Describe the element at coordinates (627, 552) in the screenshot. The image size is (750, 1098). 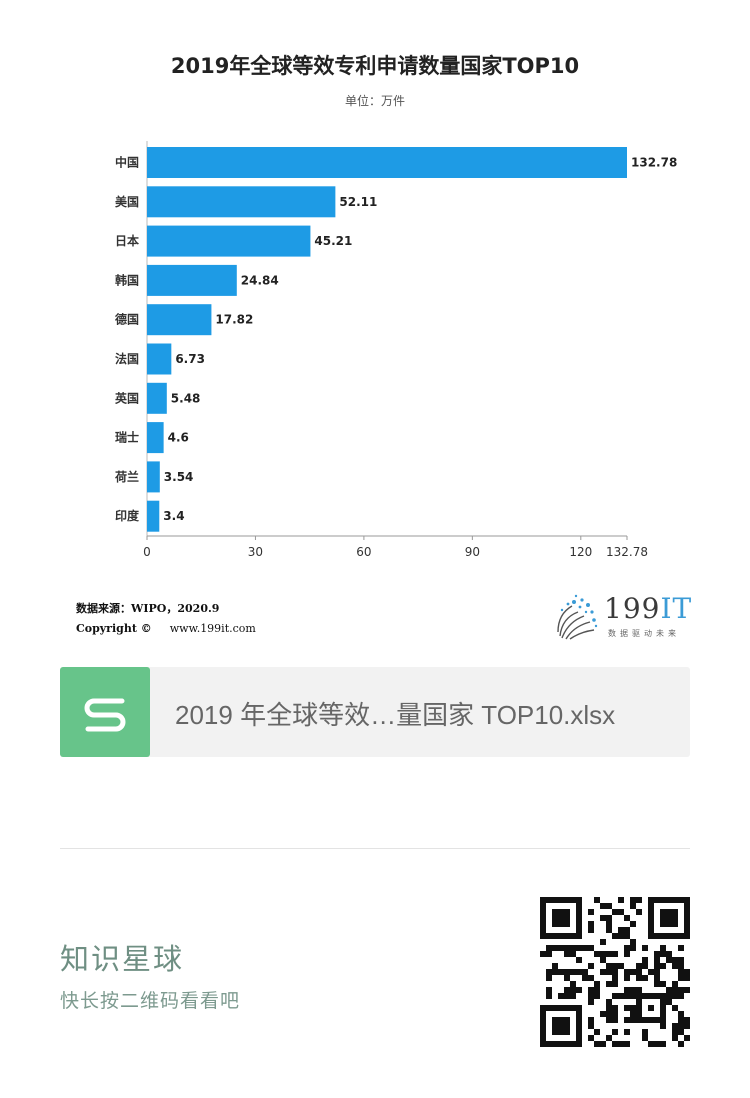
I see `x-tick-label-5: 132.78` at that location.